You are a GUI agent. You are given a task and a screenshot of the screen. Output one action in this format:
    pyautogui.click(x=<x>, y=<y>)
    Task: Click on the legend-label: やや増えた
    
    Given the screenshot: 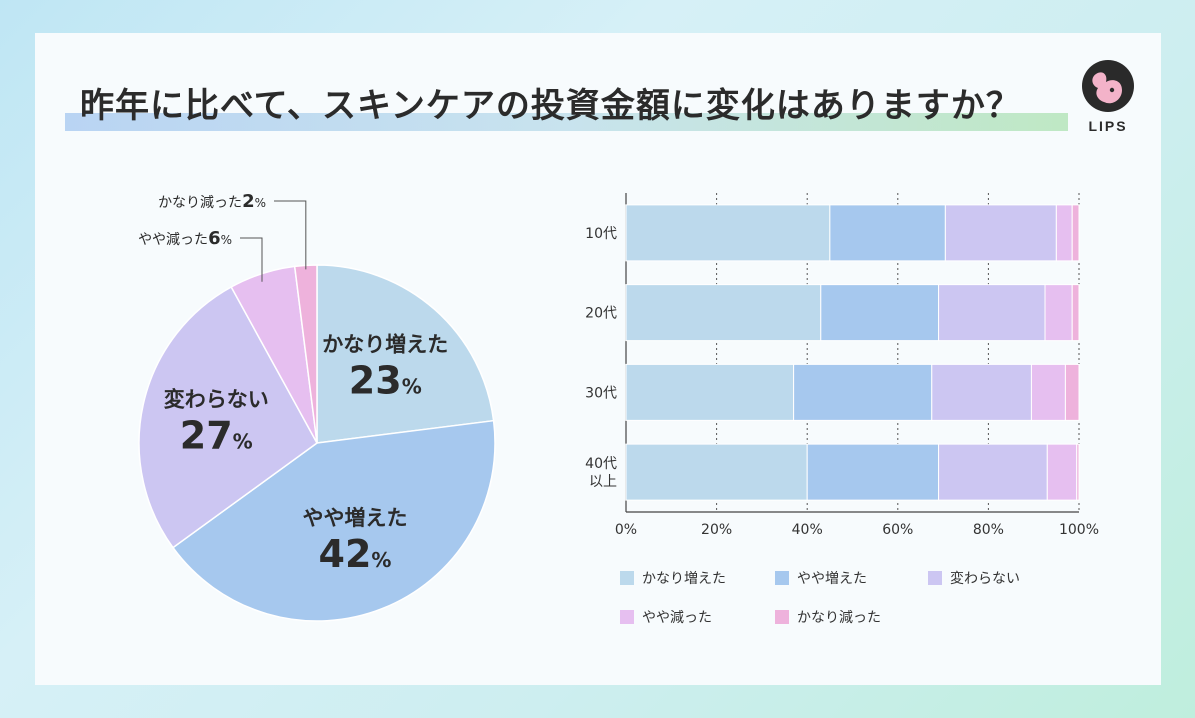 What is the action you would take?
    pyautogui.click(x=832, y=579)
    